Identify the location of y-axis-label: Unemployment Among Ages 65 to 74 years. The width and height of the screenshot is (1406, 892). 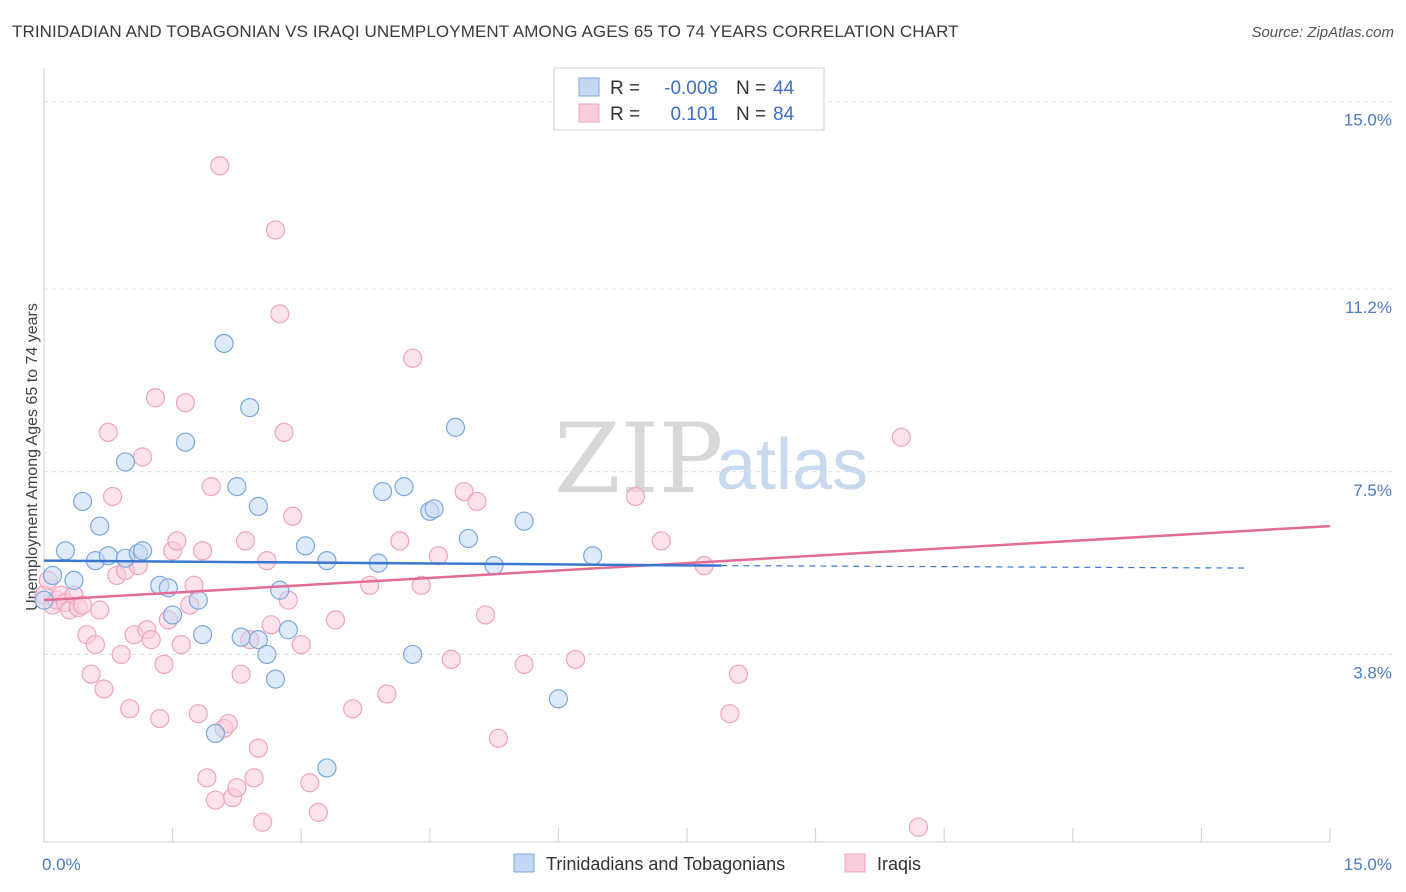
(32, 457).